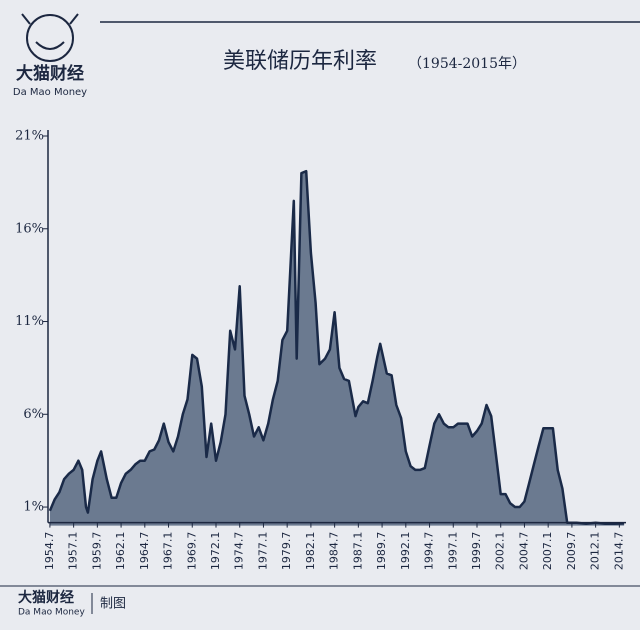 The image size is (640, 630). Describe the element at coordinates (191, 551) in the screenshot. I see `x-tick-label: 1969.7` at that location.